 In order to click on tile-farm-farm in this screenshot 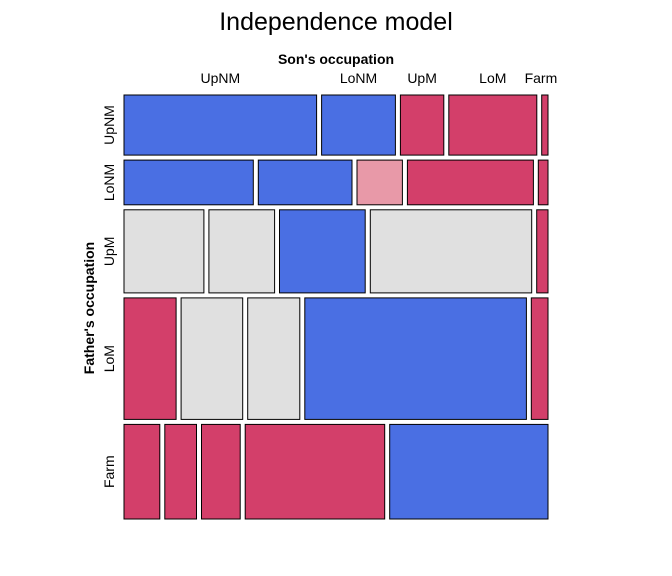, I will do `click(469, 471)`.